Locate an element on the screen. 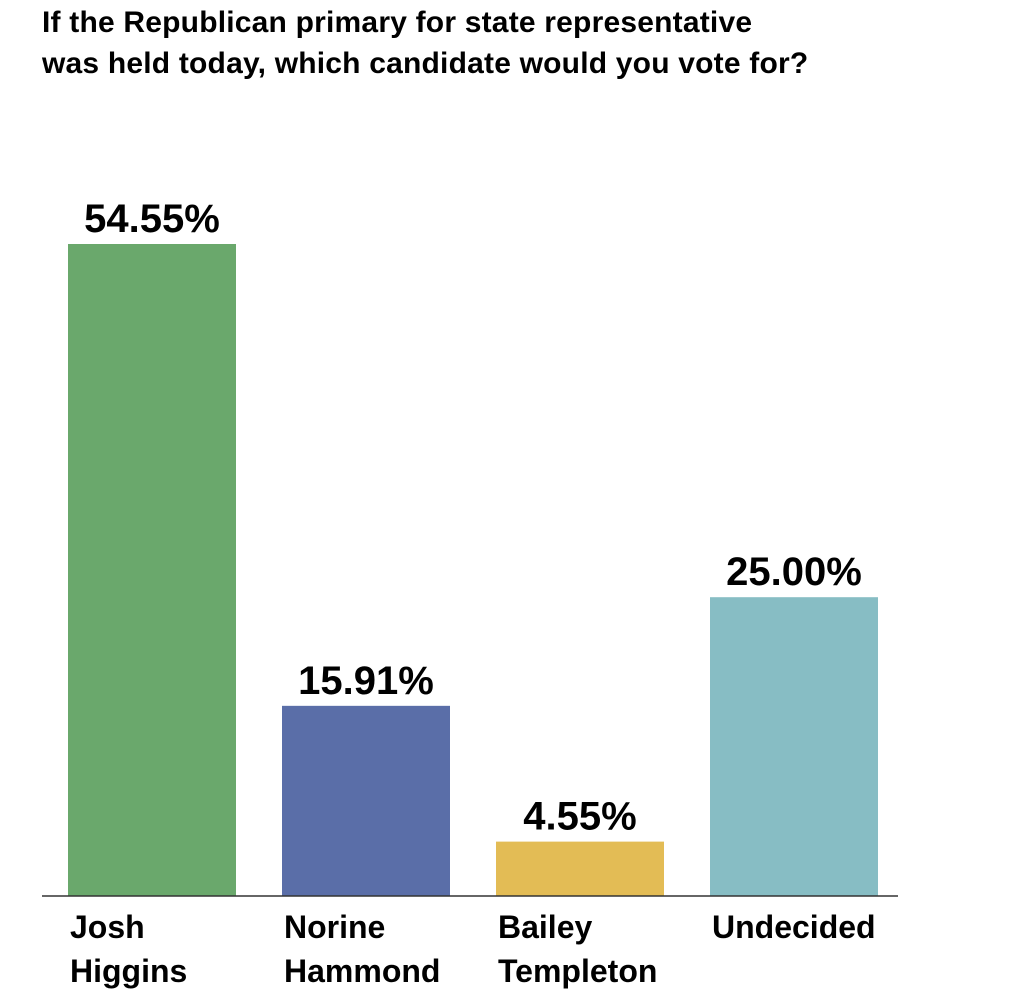  category-label-0-0: Josh is located at coordinates (107, 927).